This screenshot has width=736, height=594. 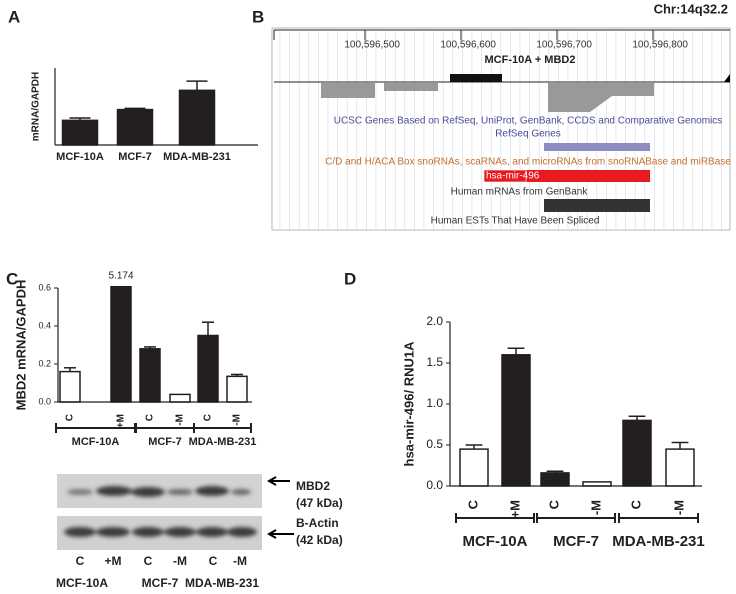 I want to click on x-tick-label: MCF-10A, so click(x=80, y=157).